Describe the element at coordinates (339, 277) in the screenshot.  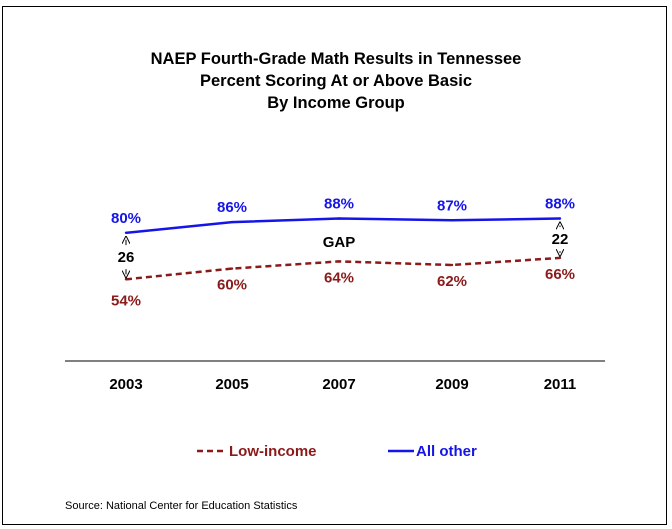
I see `data-label-low-income-2007: 64%` at that location.